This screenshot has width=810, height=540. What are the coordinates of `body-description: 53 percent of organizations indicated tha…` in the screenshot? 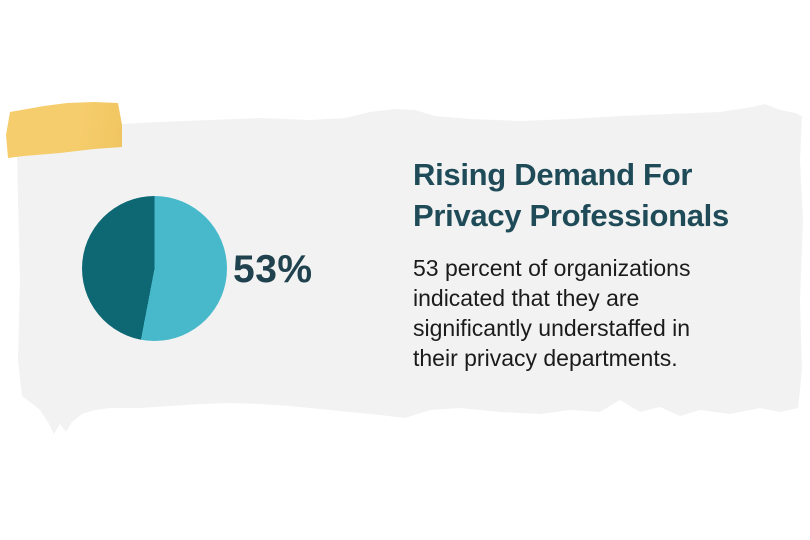 It's located at (600, 313).